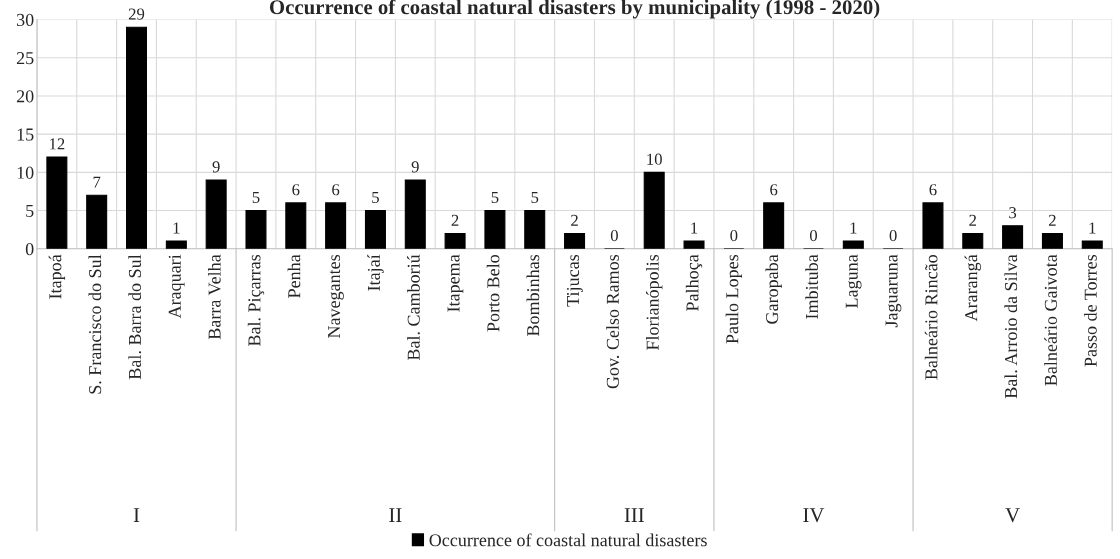 This screenshot has width=1120, height=559. What do you see at coordinates (1090, 310) in the screenshot?
I see `x-tick-label: Passo de Torres` at bounding box center [1090, 310].